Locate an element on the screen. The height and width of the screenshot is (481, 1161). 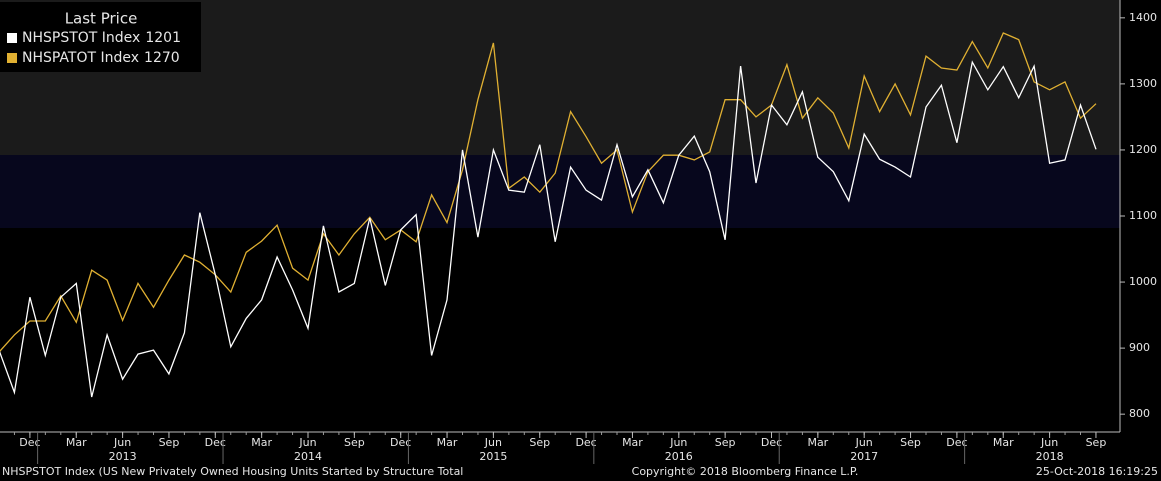
legend-title: Last Price is located at coordinates (101, 19).